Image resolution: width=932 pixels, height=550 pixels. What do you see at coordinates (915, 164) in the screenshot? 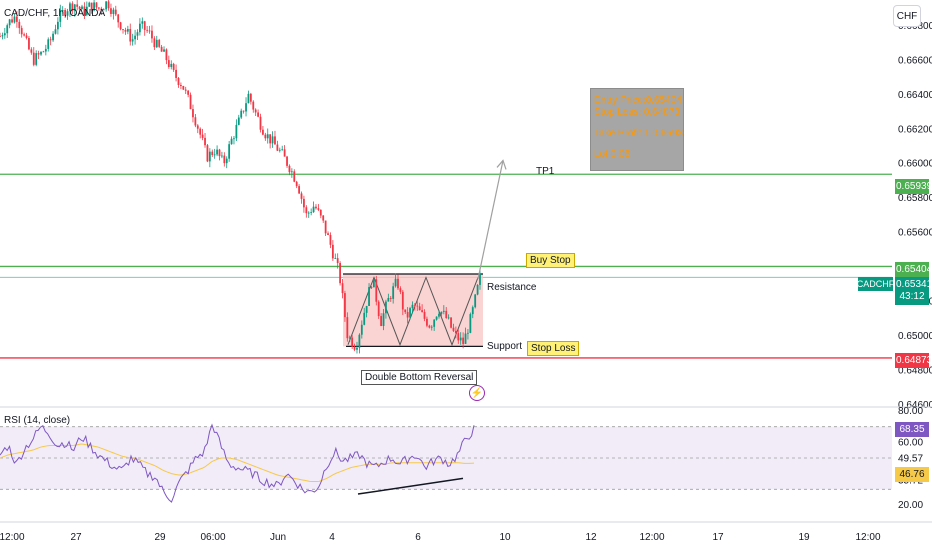
I see `price-tick-4: 0.66000` at bounding box center [915, 164].